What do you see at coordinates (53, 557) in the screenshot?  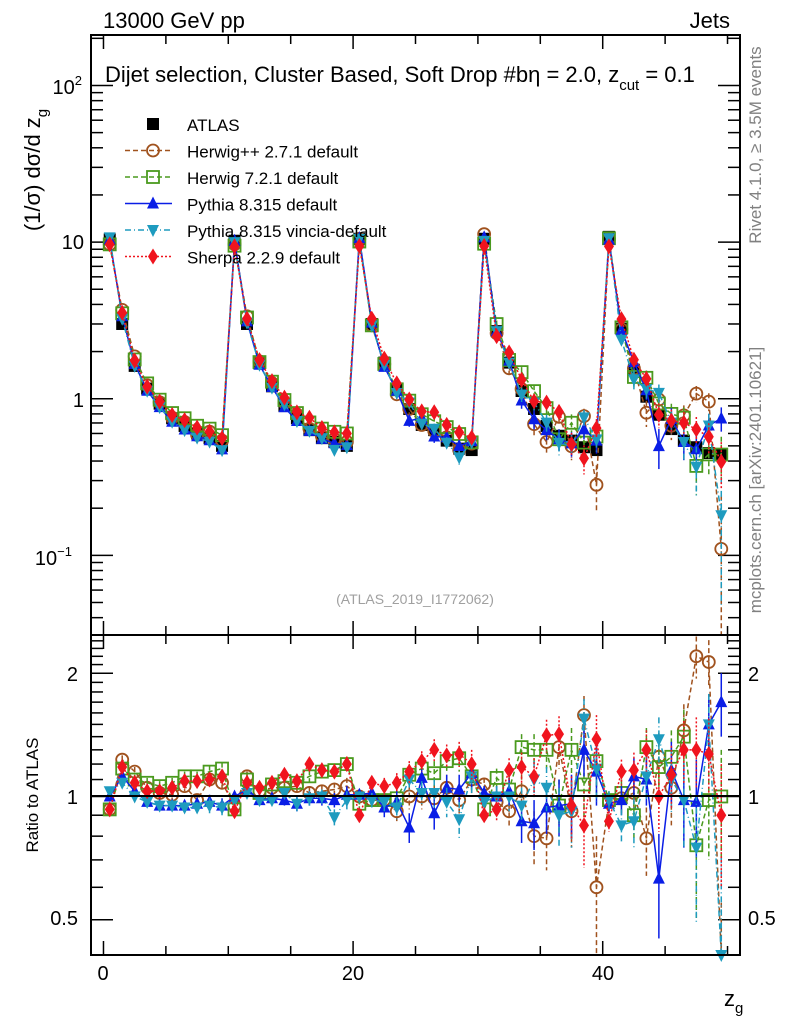 I see `main-ytick-label-0.1: 10⁻¹` at bounding box center [53, 557].